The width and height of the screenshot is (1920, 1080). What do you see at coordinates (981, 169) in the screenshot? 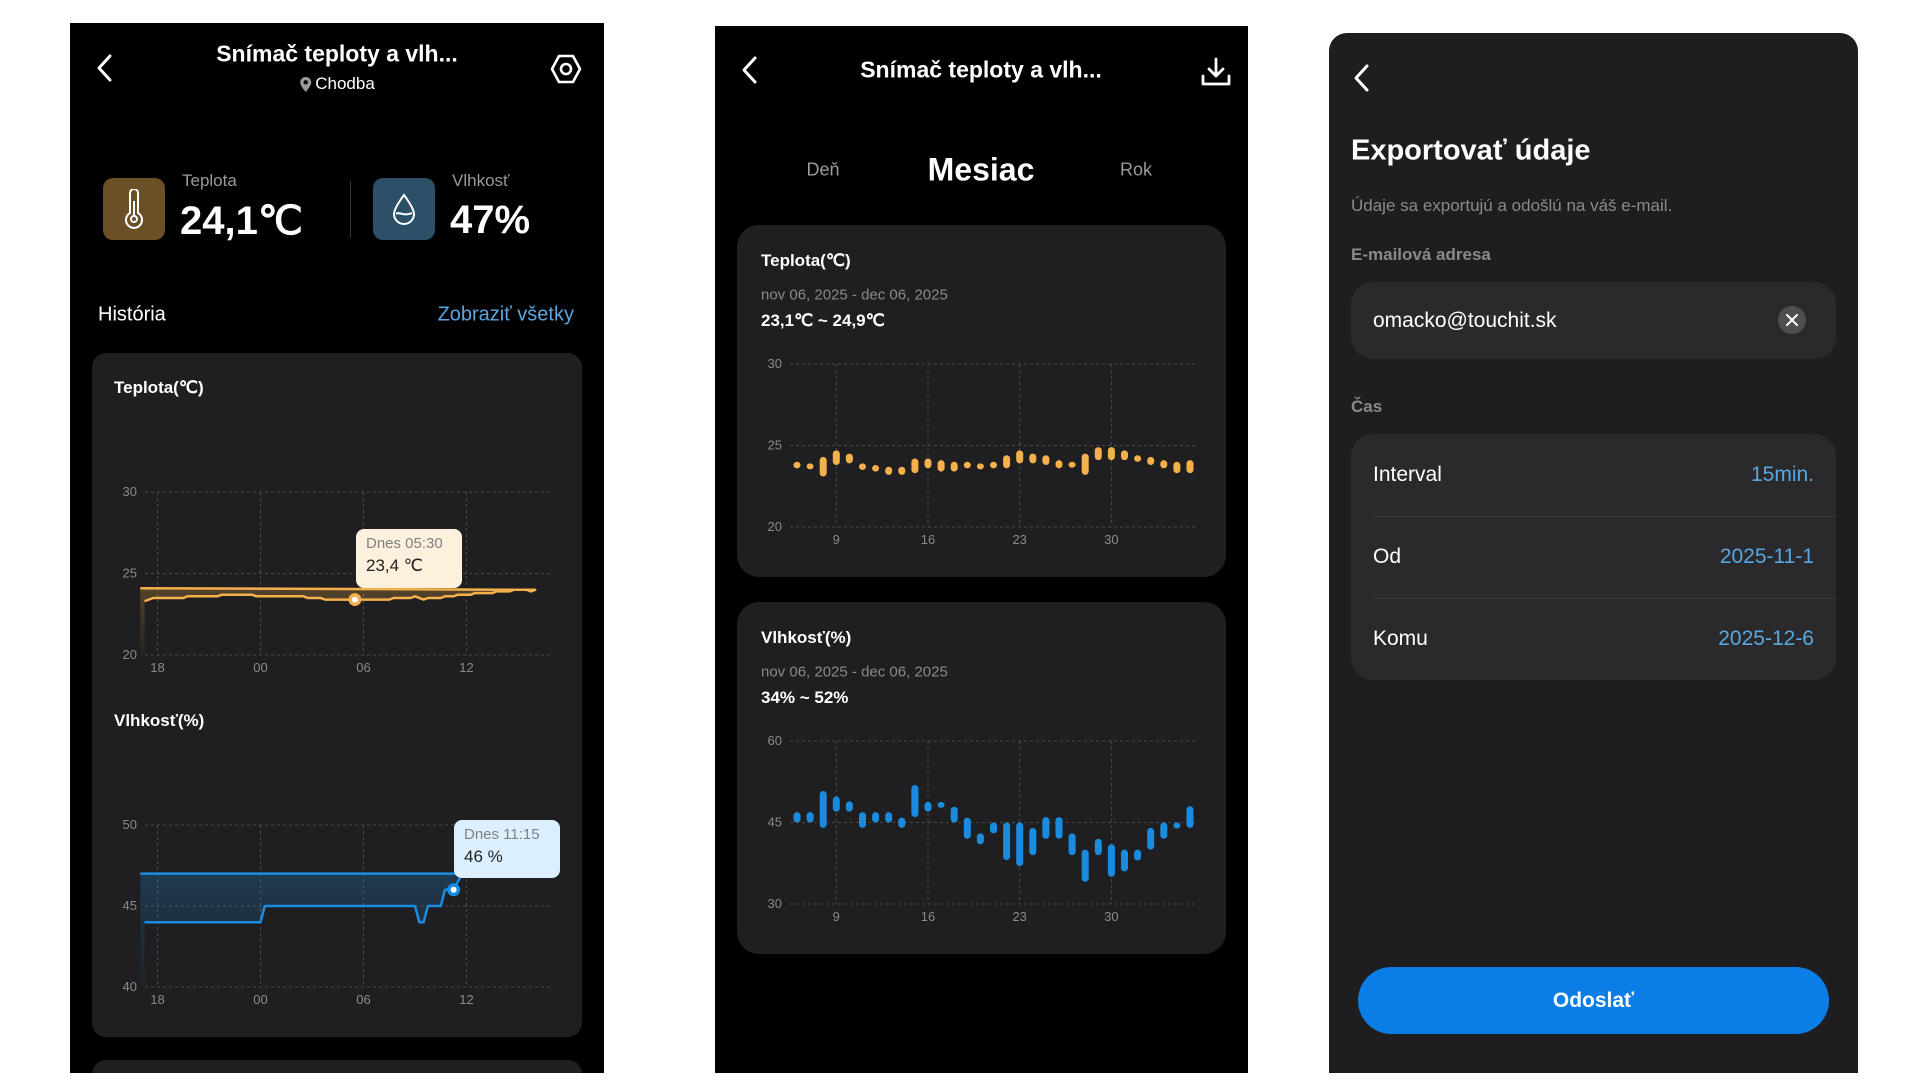
I see `tab-month: Mesiac` at bounding box center [981, 169].